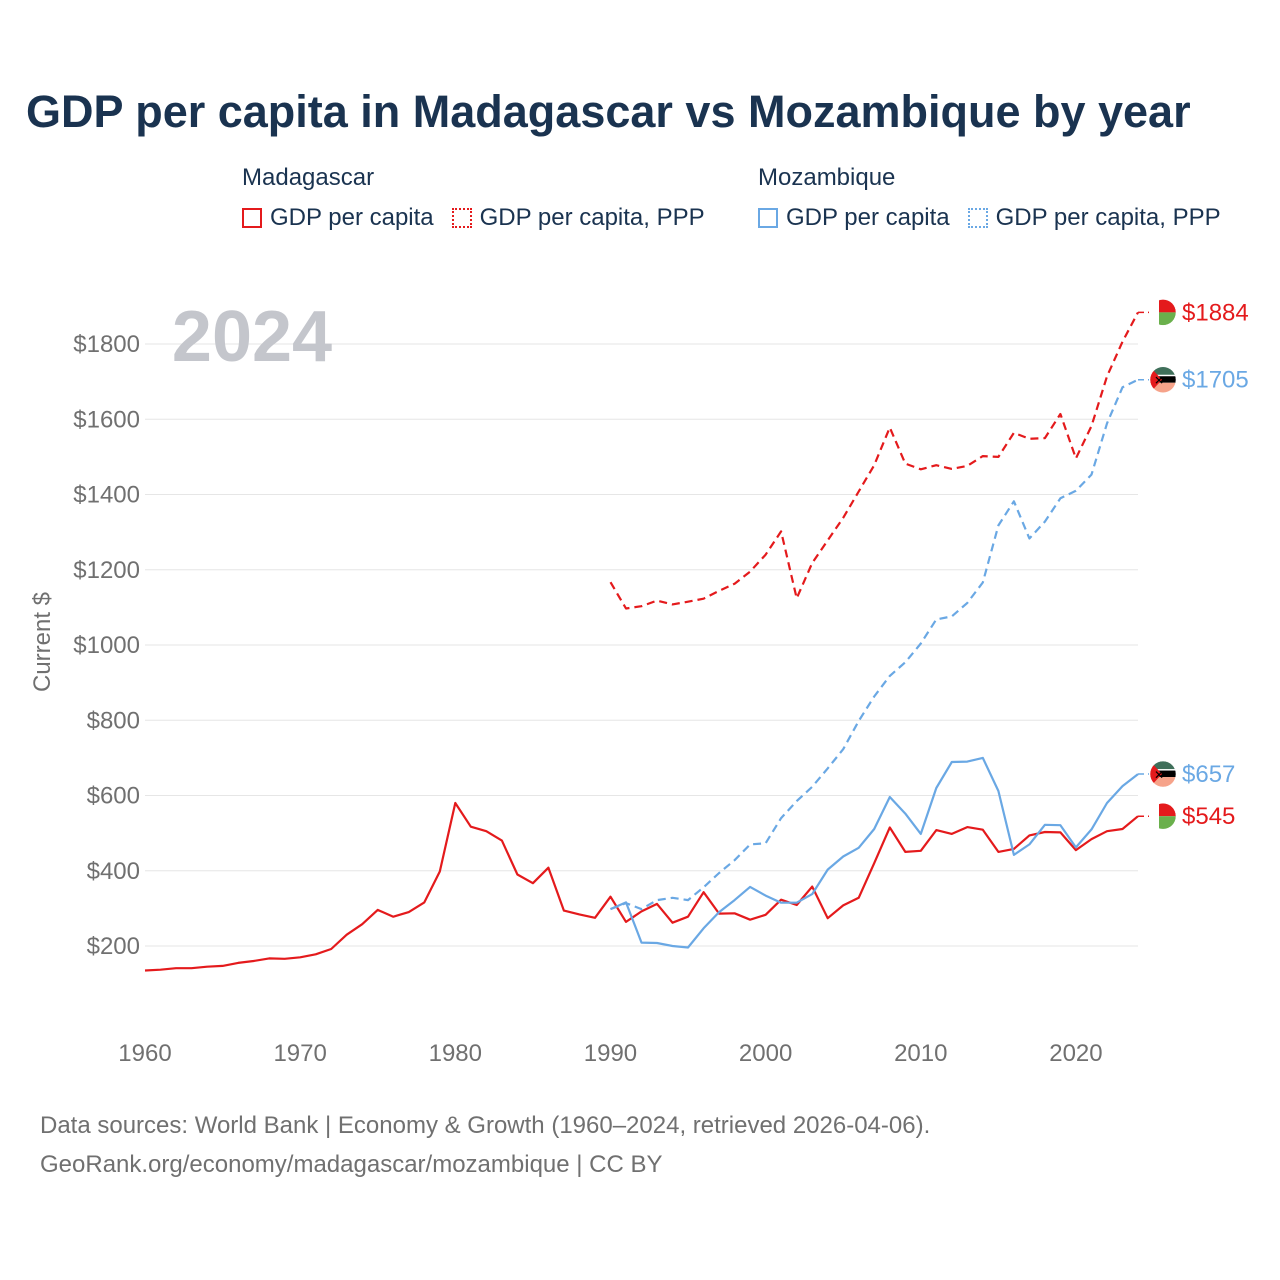 The image size is (1280, 1280). Describe the element at coordinates (106, 570) in the screenshot. I see `y-tick-label: $1200` at that location.